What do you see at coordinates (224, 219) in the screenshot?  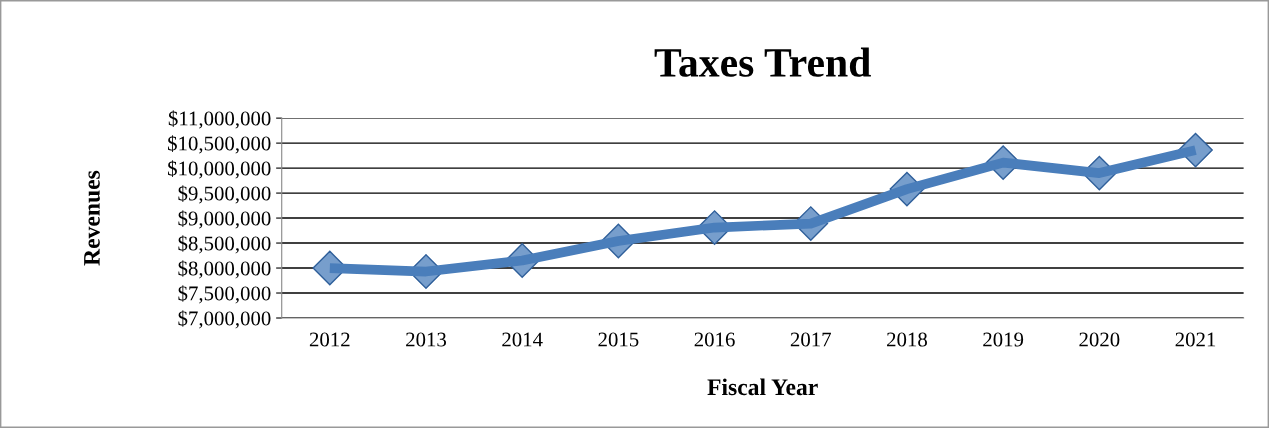 I see `y-tick-label: $9,000,000` at bounding box center [224, 219].